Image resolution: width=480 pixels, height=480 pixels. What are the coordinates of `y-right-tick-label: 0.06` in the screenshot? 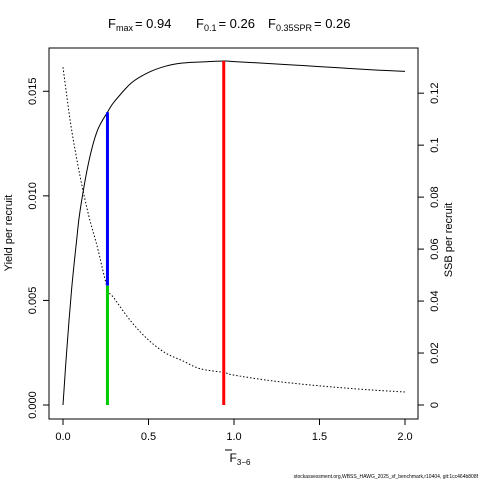 It's located at (435, 248).